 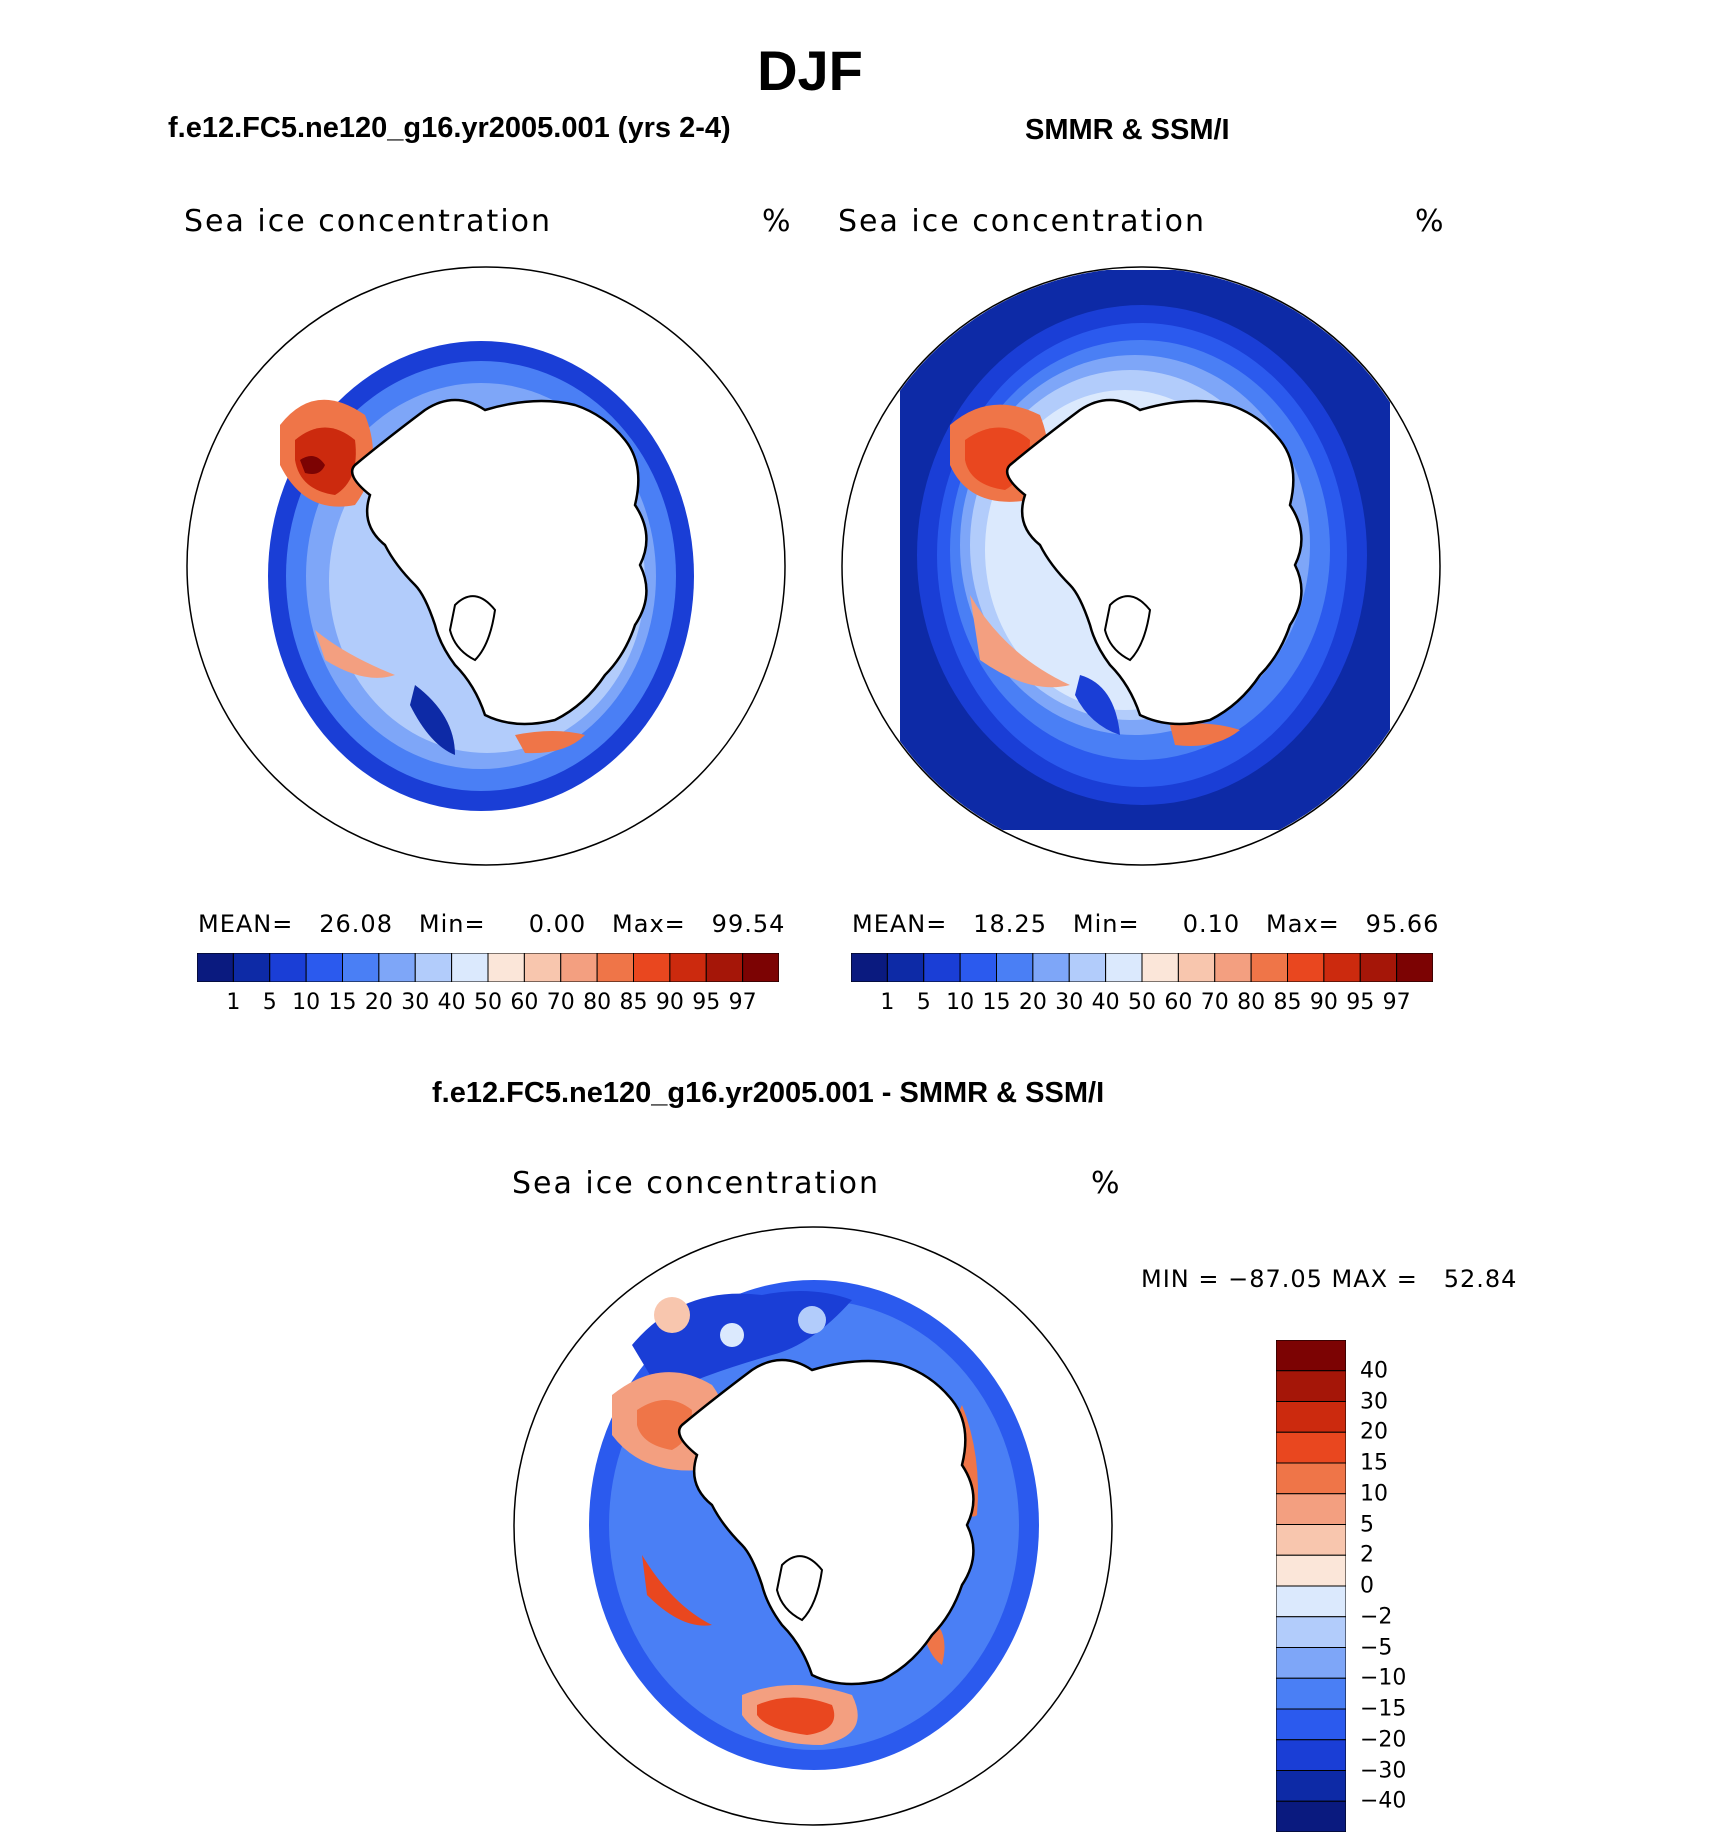 What do you see at coordinates (1127, 130) in the screenshot?
I see `panel-title-obs: SMMR & SSM/I` at bounding box center [1127, 130].